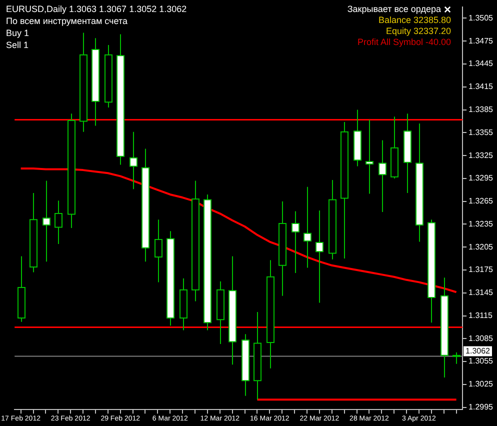 The width and height of the screenshot is (497, 426). What do you see at coordinates (481, 384) in the screenshot?
I see `y-tick-label: 1.3025` at bounding box center [481, 384].